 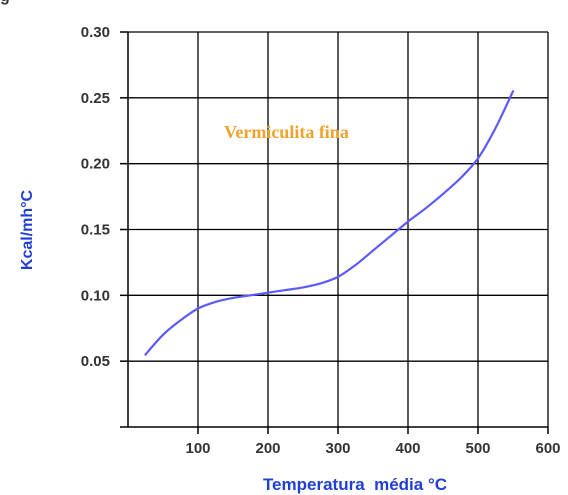 I want to click on top-edge-label: g, so click(x=5, y=3).